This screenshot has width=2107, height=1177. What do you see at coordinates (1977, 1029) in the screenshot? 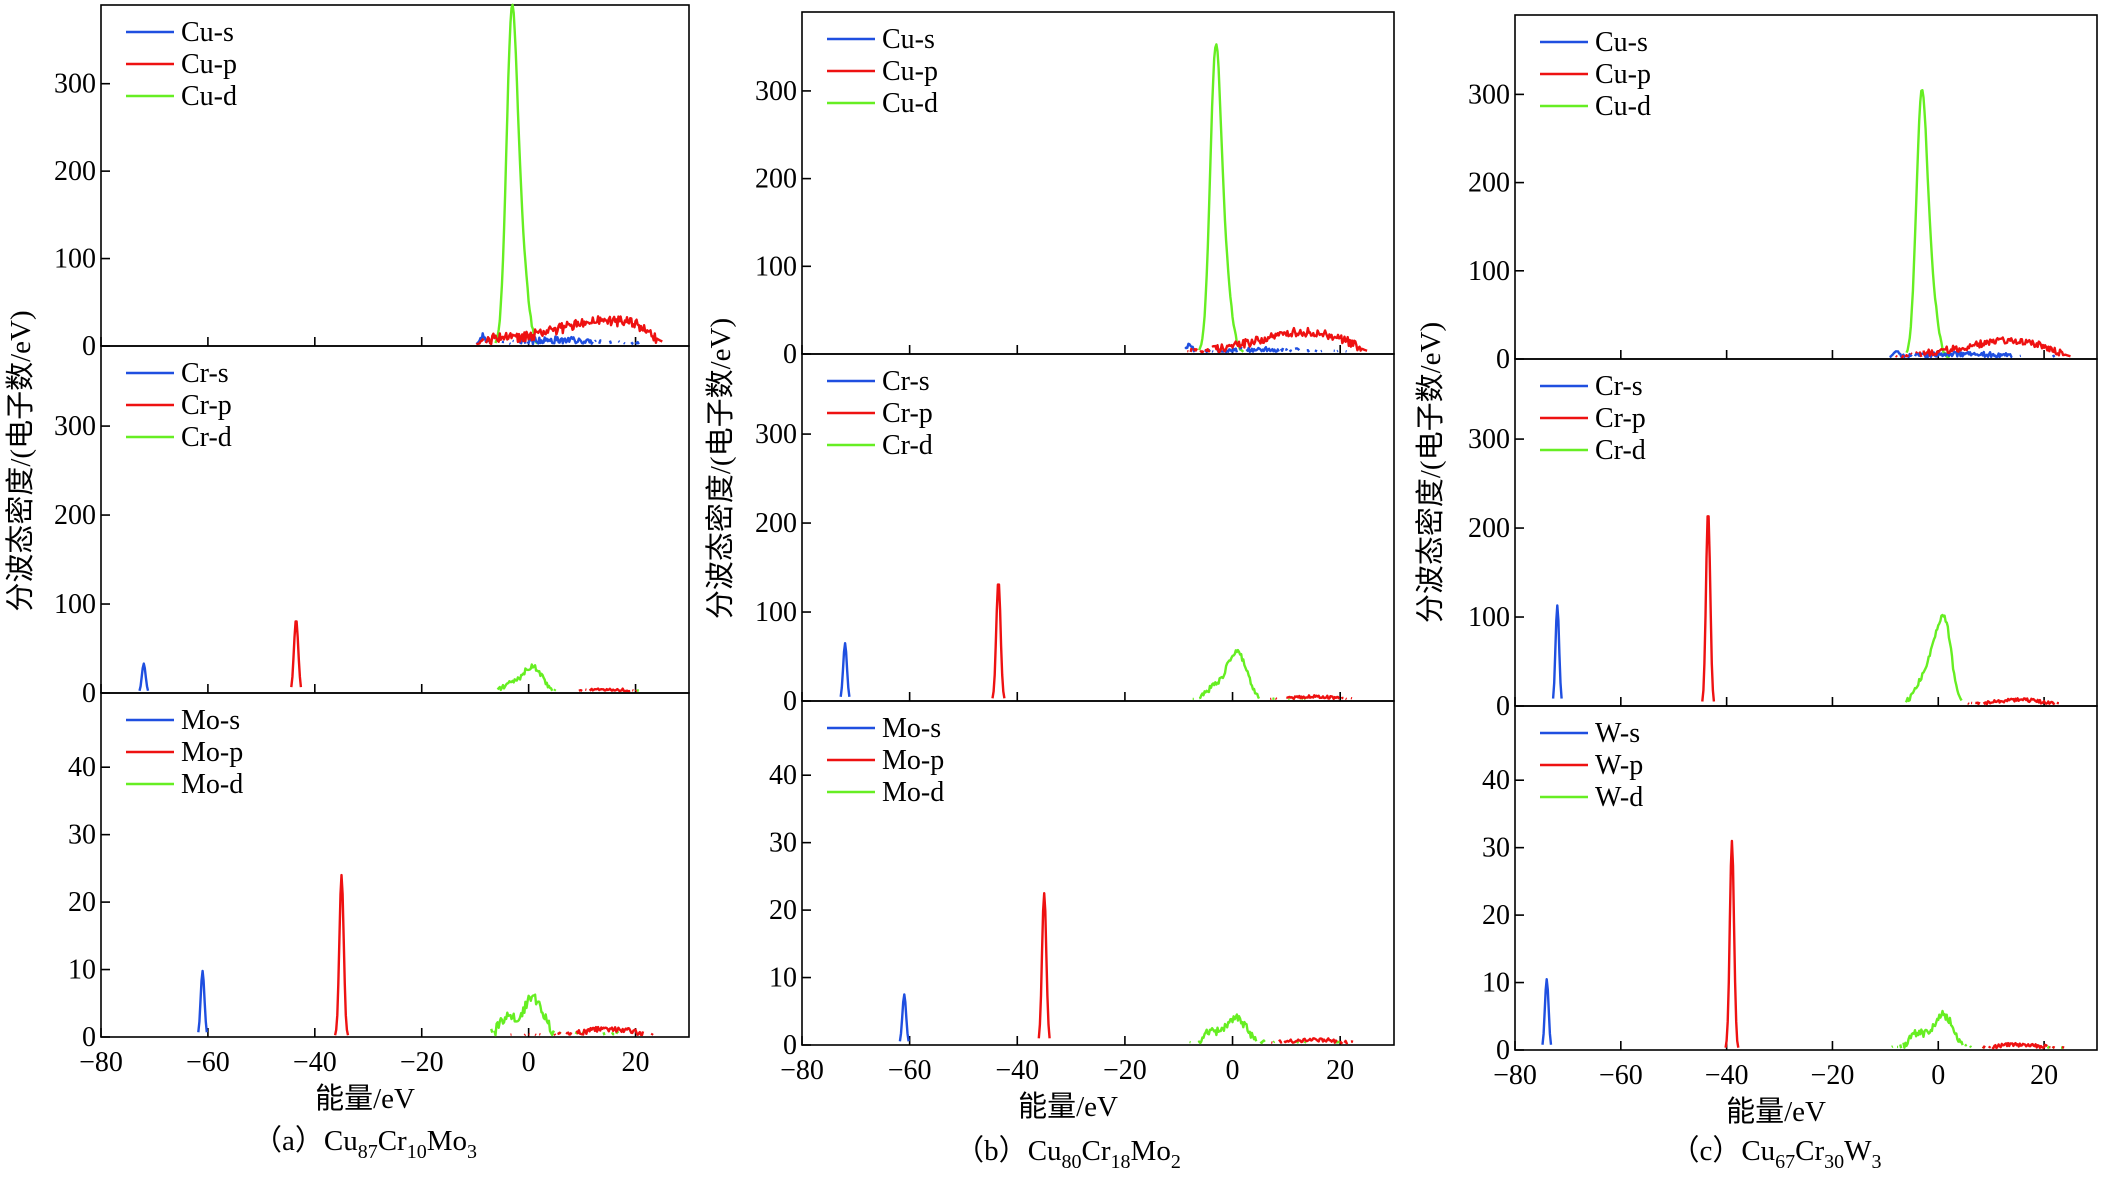
I see `series-w-d` at bounding box center [1977, 1029].